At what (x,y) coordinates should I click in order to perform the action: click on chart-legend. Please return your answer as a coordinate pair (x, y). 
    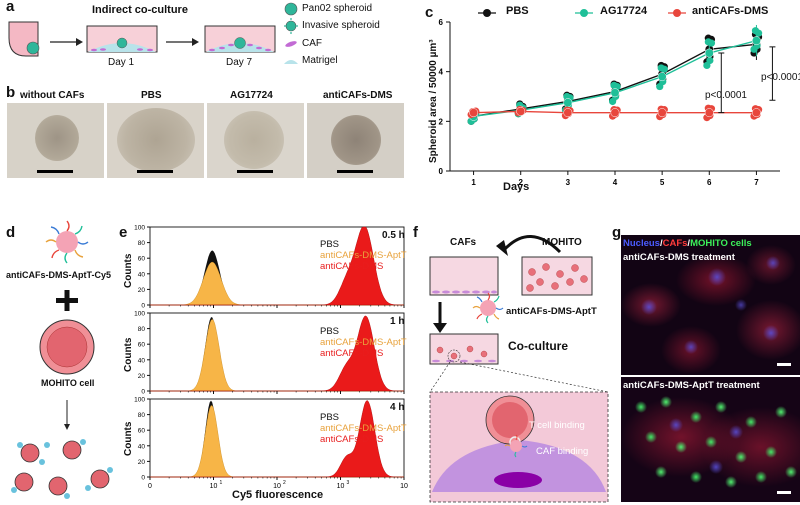
    Looking at the image, I should click on (582, 13).